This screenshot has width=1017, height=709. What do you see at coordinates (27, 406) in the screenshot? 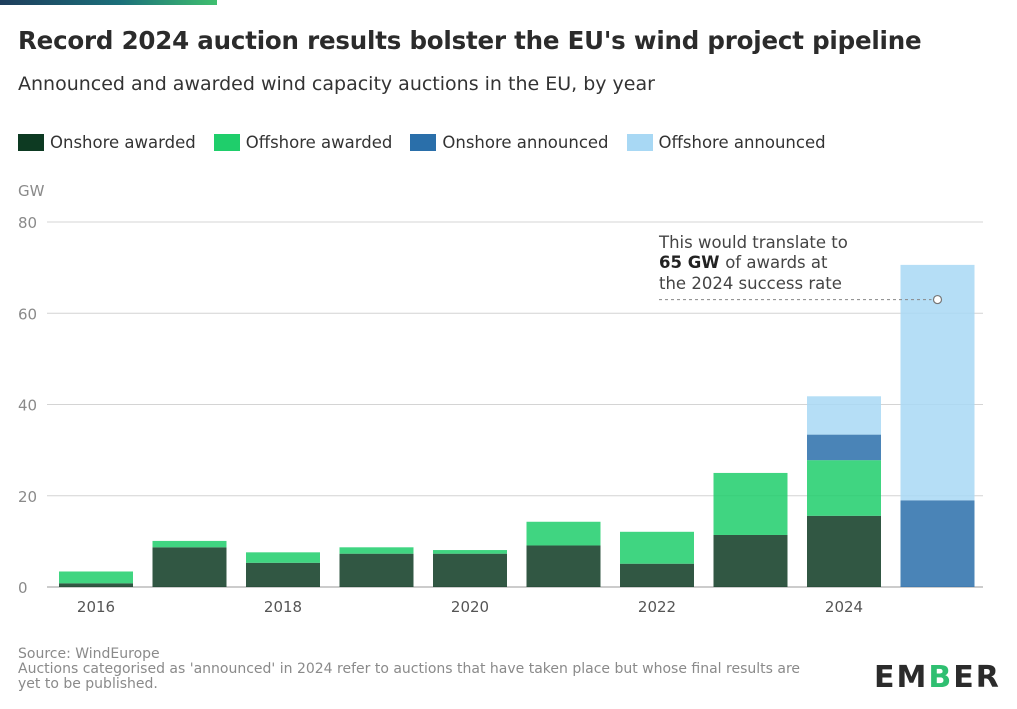
I see `y-tick-label: 40` at bounding box center [27, 406].